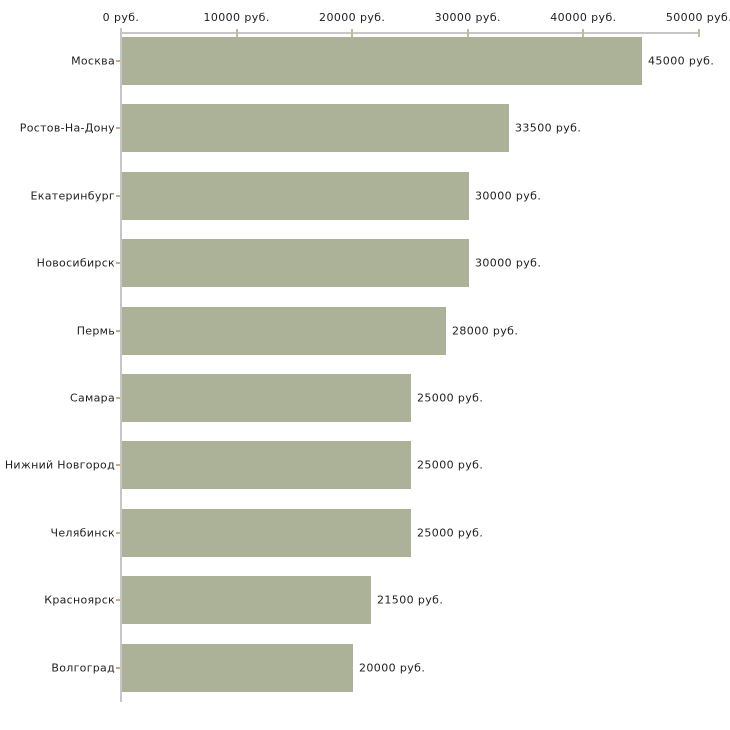 This screenshot has height=730, width=730. I want to click on x-axis-tick-label: 40000 руб., so click(583, 17).